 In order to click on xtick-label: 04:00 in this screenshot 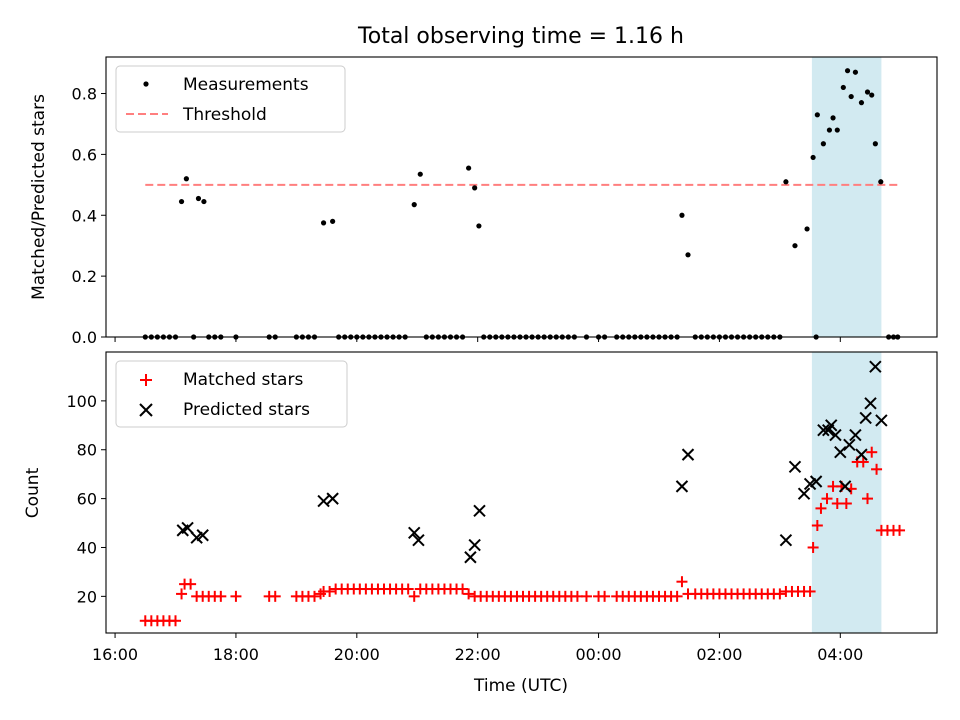, I will do `click(840, 654)`.